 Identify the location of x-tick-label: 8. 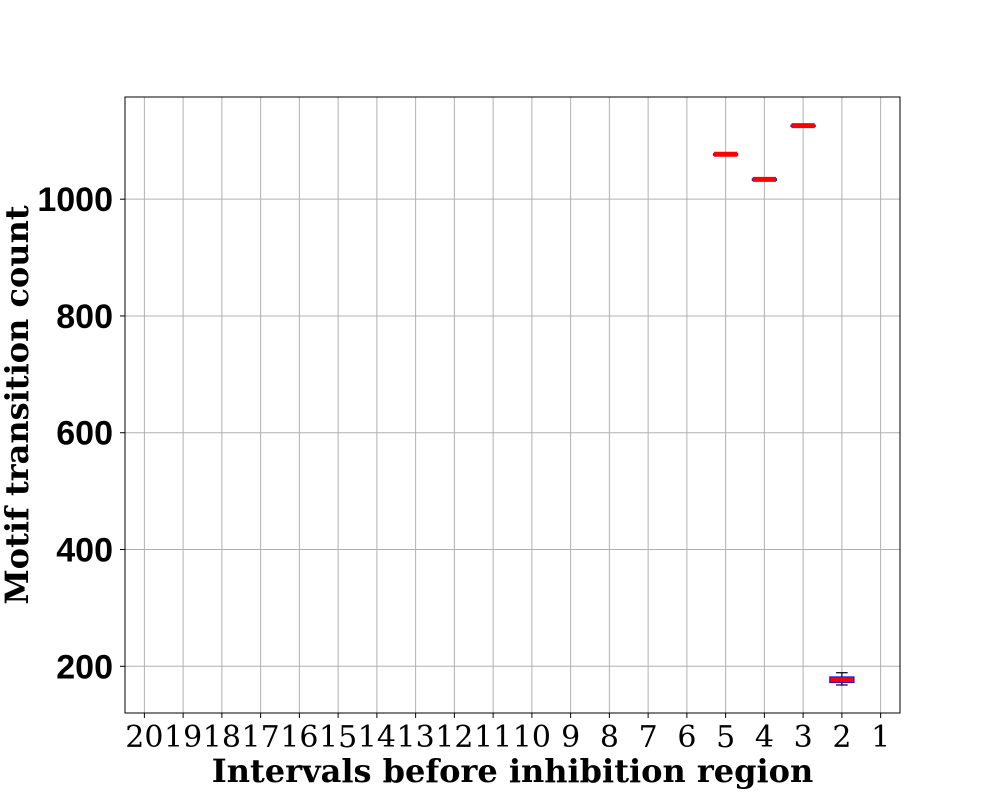
(609, 737).